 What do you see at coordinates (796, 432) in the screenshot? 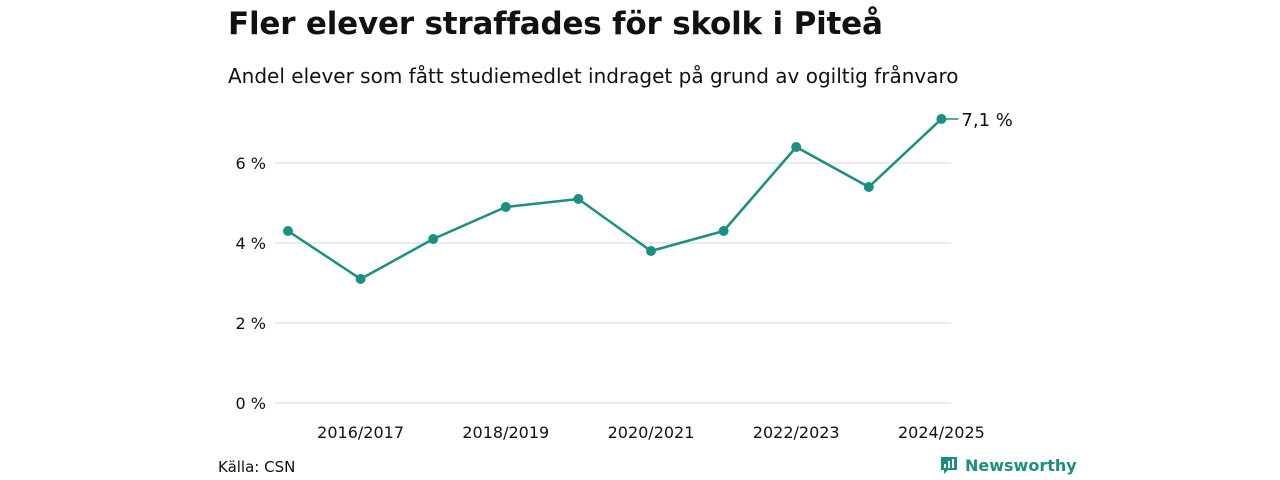
I see `x-tick-label: 2022/2023` at bounding box center [796, 432].